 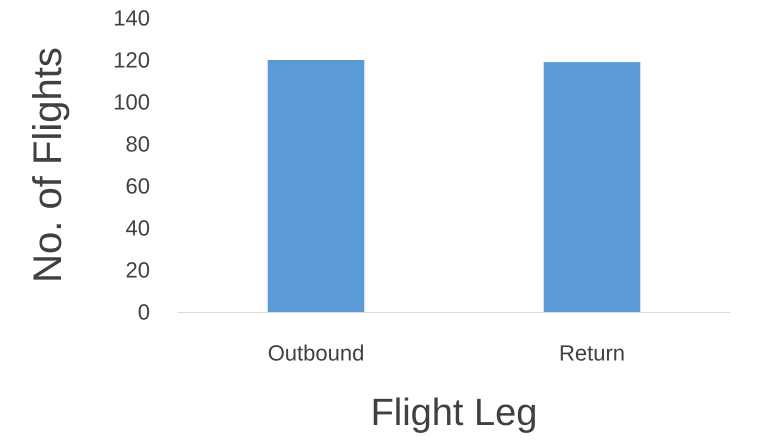 I want to click on y-tick-label: 0, so click(x=144, y=312).